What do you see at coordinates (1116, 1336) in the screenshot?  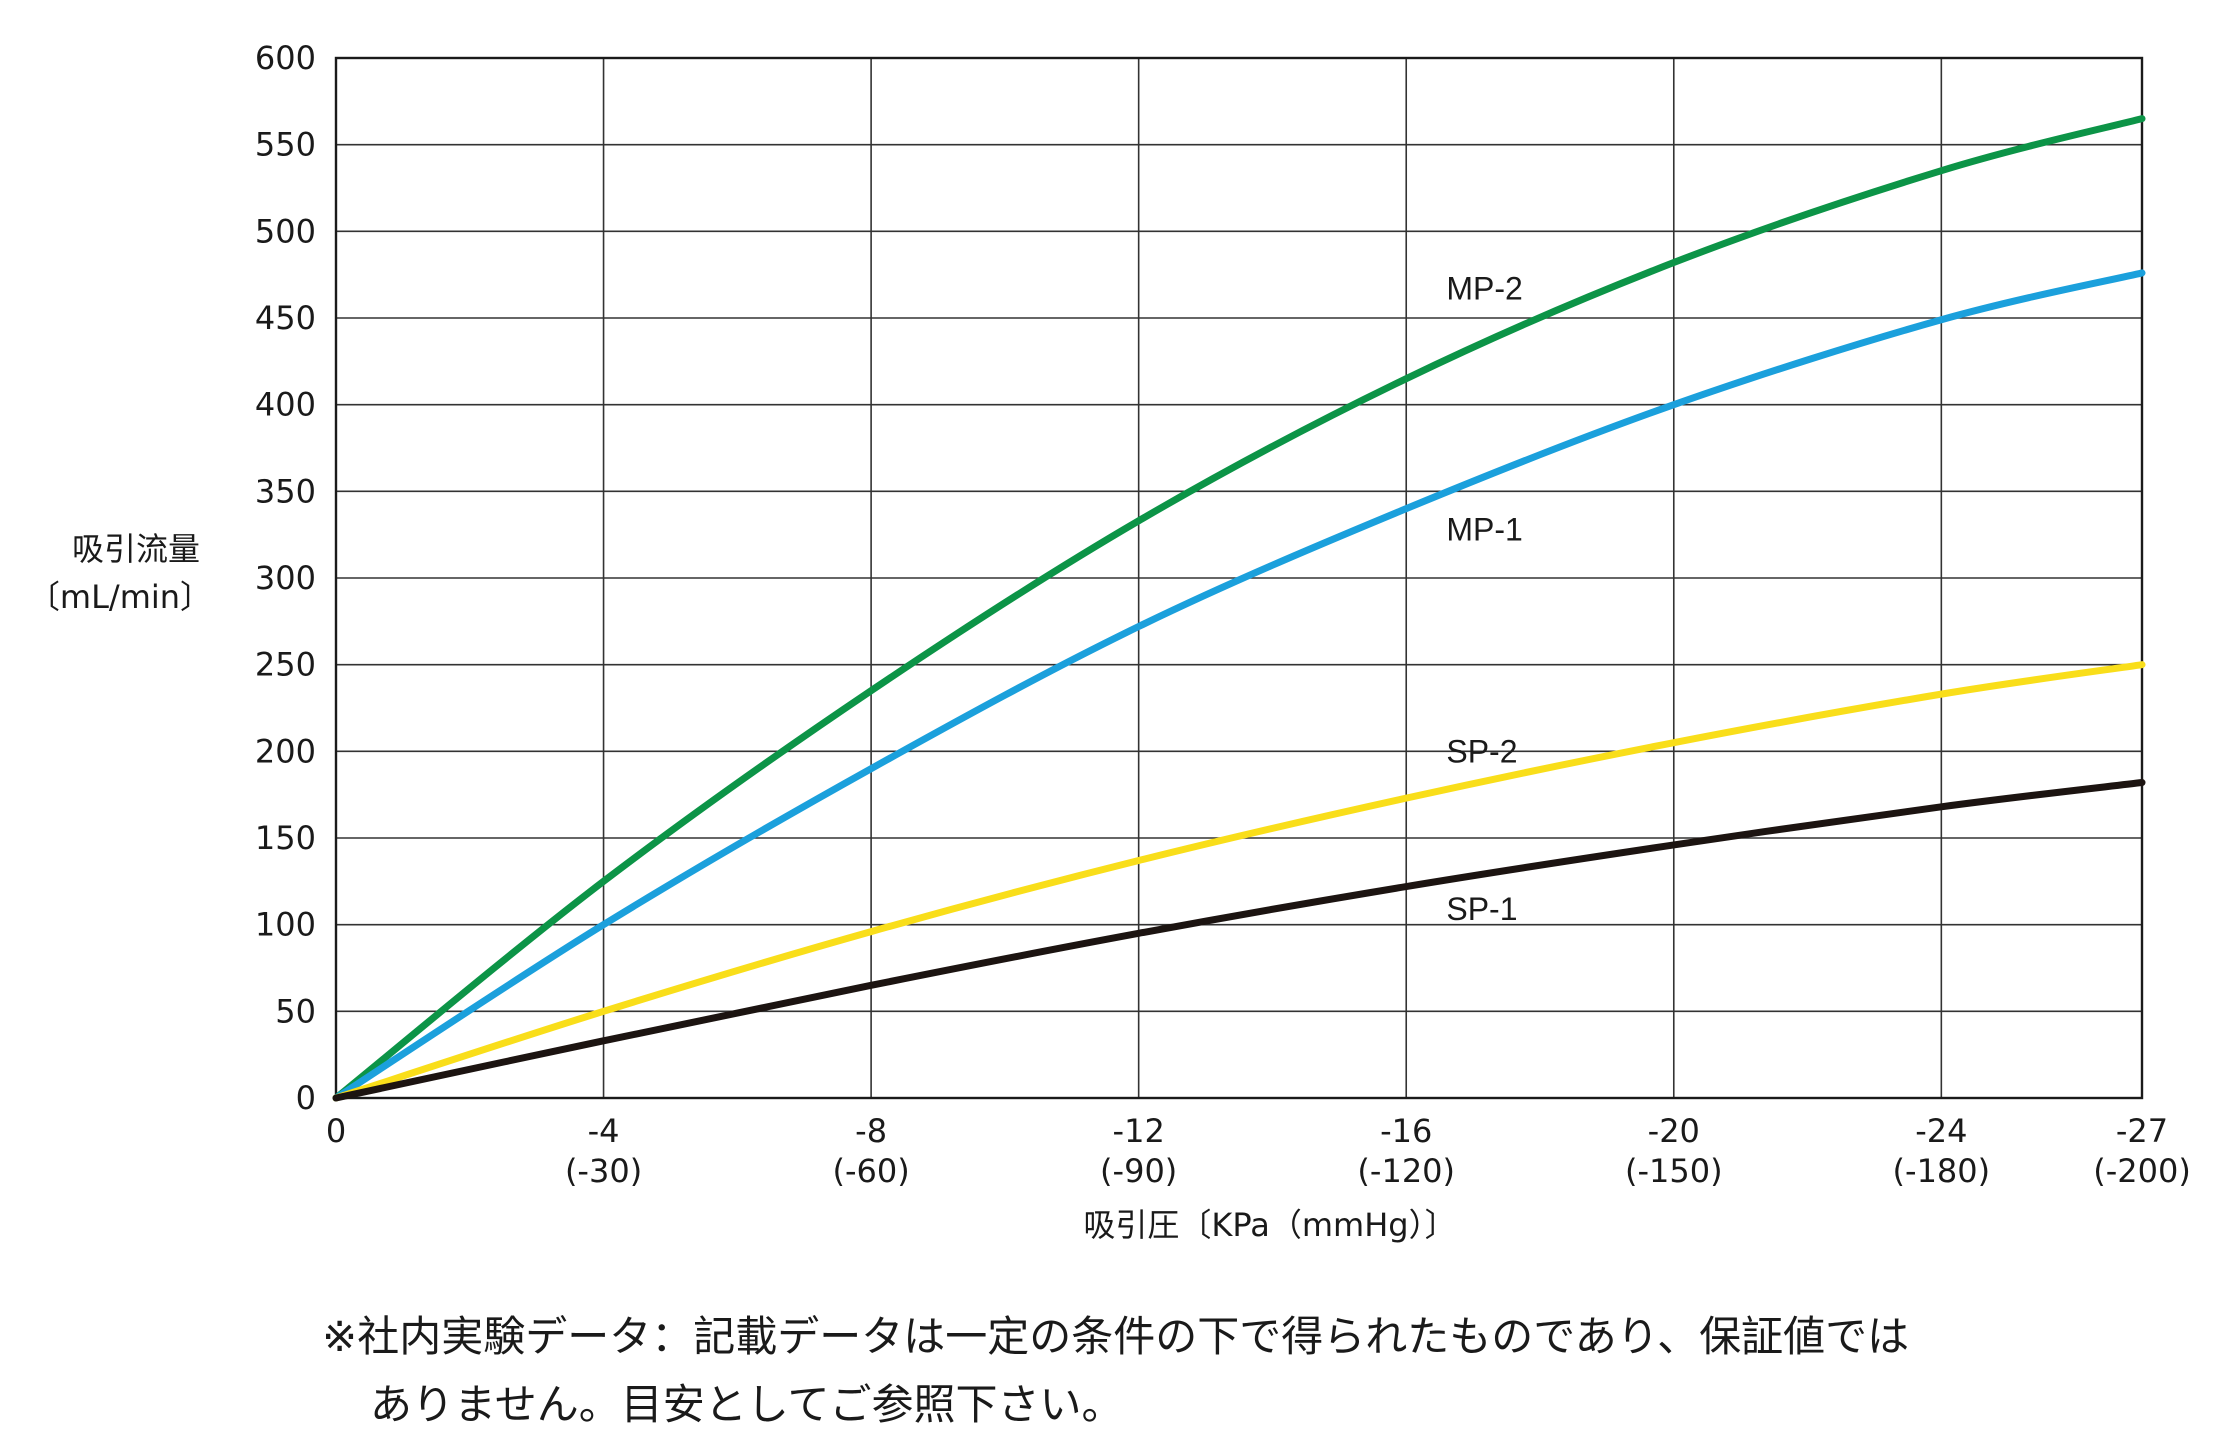 I see `footnote-line1: ※社内実験データ：記載データは一定の条件の下で得られたものであり、保証値では` at bounding box center [1116, 1336].